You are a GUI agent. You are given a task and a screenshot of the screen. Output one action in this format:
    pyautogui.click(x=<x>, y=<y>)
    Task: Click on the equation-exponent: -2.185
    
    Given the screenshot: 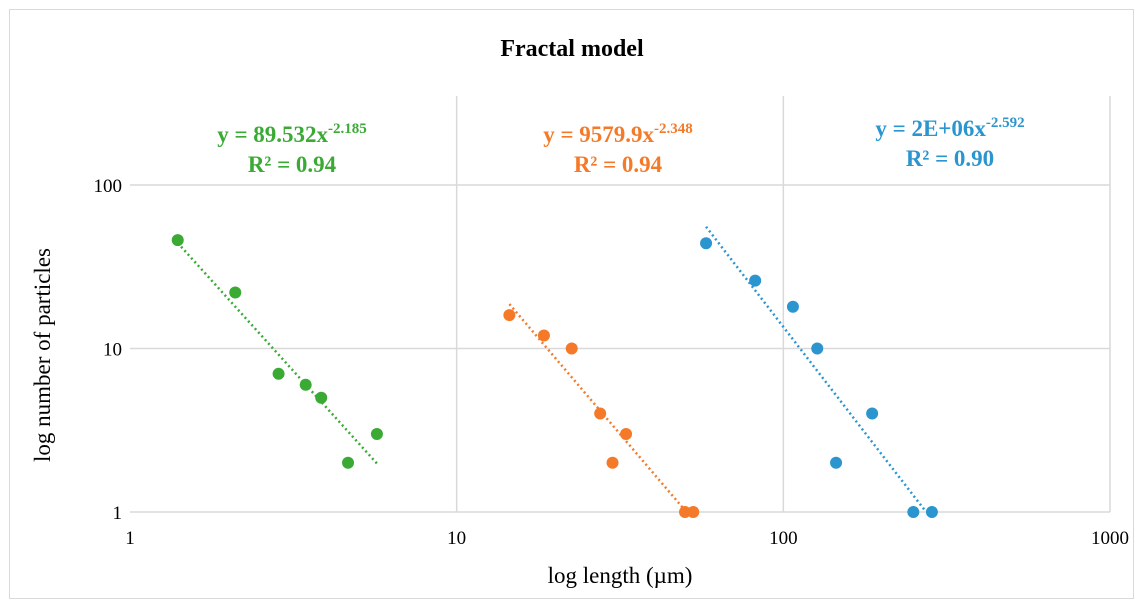 What is the action you would take?
    pyautogui.click(x=347, y=129)
    